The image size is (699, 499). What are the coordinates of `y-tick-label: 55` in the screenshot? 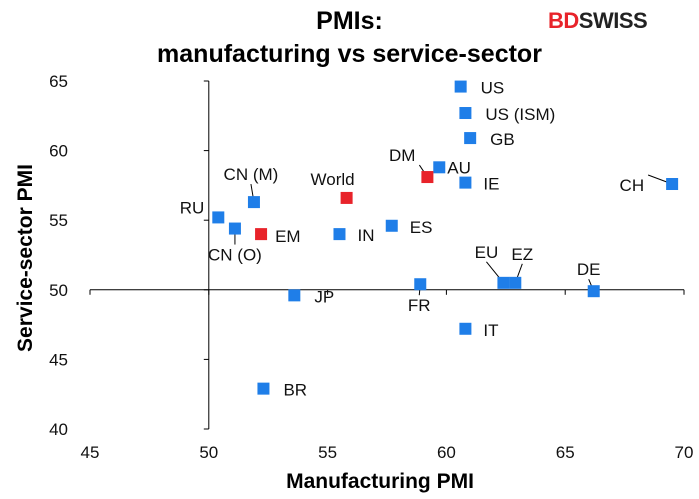 It's located at (58, 220).